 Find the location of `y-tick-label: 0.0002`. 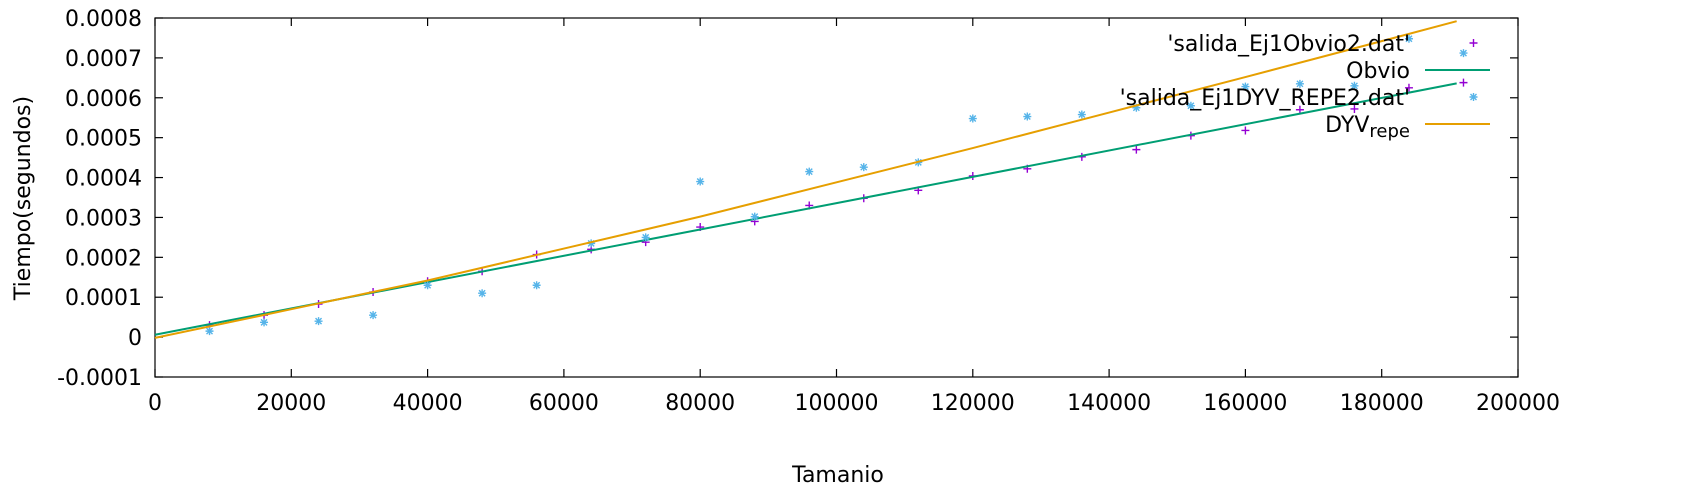

y-tick-label: 0.0002 is located at coordinates (103, 258).